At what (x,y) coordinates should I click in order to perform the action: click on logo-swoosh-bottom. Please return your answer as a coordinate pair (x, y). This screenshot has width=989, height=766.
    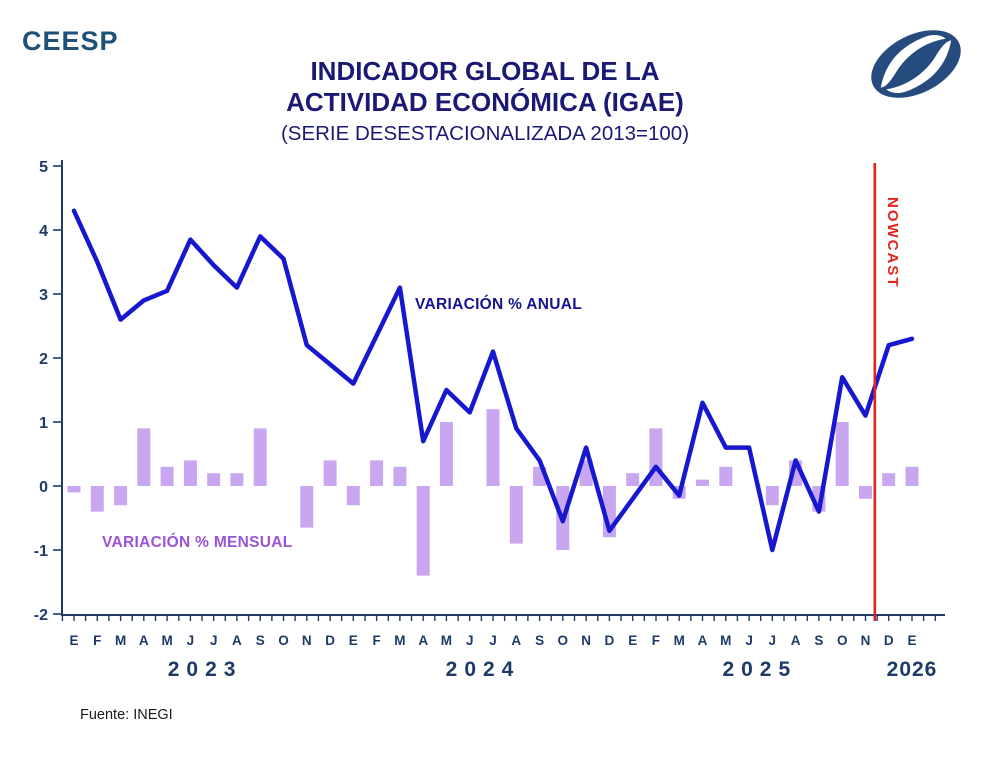
    Looking at the image, I should click on (919, 67).